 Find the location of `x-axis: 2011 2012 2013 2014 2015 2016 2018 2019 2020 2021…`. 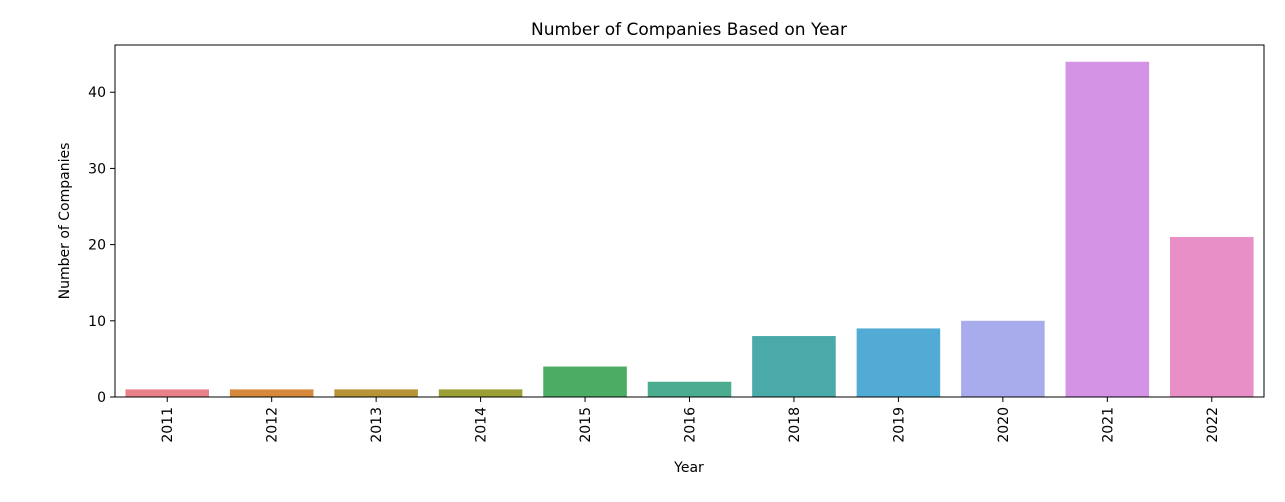

x-axis: 2011 2012 2013 2014 2015 2016 2018 2019 2020 2021… is located at coordinates (690, 420).